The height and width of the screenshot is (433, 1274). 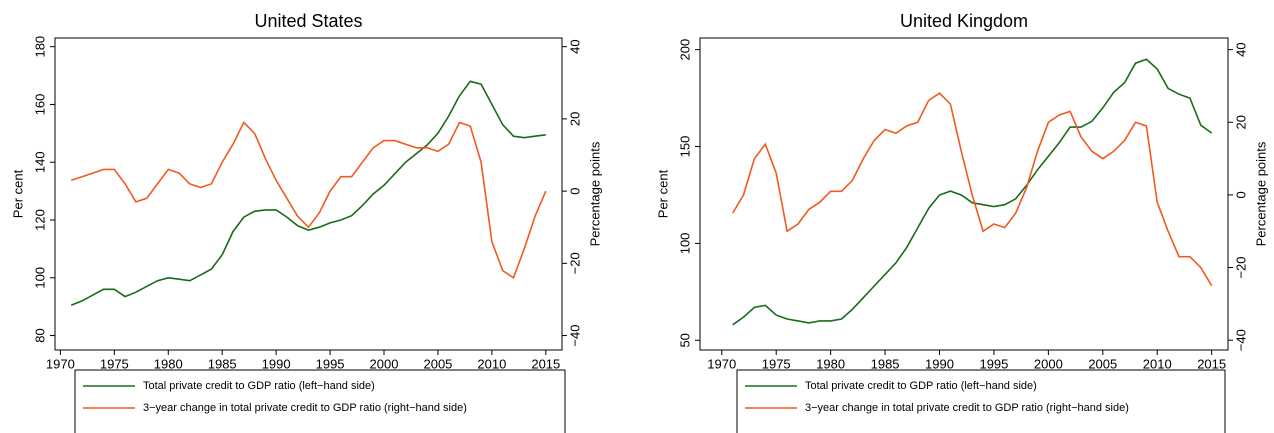 What do you see at coordinates (39, 335) in the screenshot?
I see `y-tick-label: 80` at bounding box center [39, 335].